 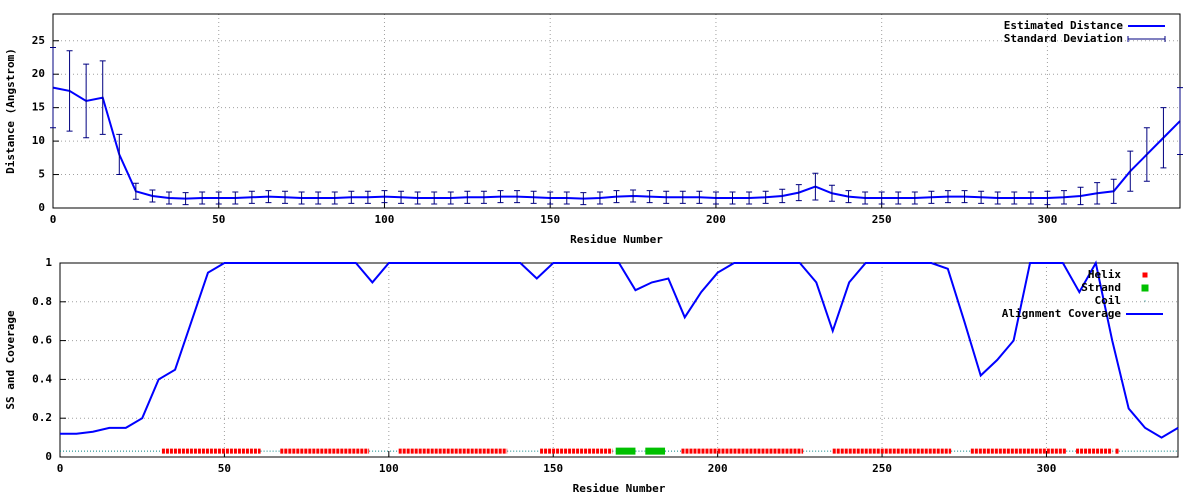 What do you see at coordinates (48, 262) in the screenshot?
I see `y-tick-label: 1` at bounding box center [48, 262].